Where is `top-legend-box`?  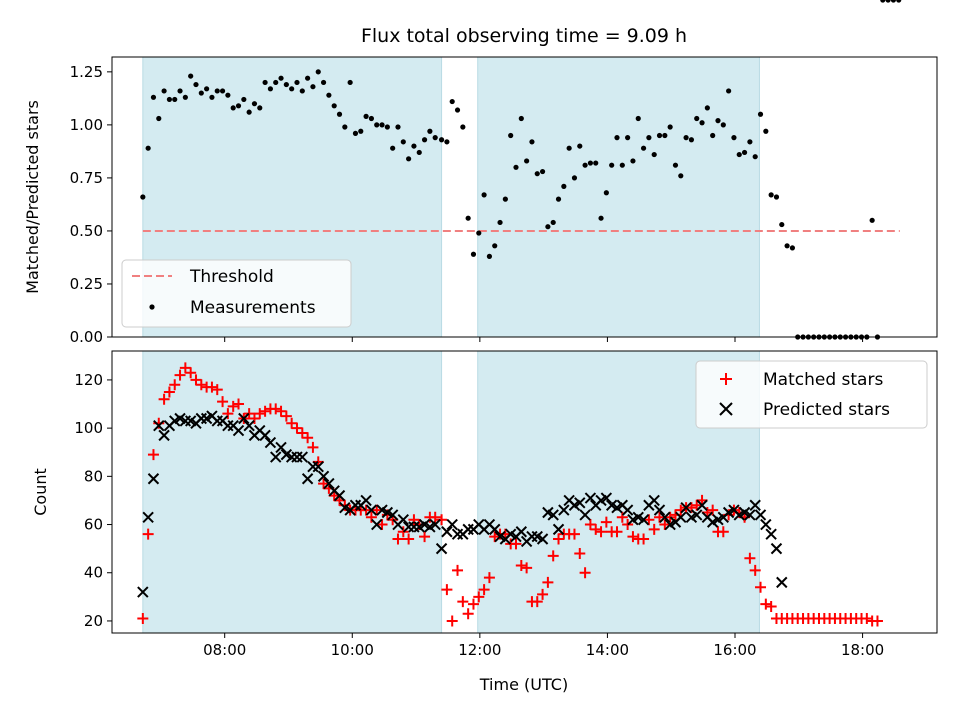 top-legend-box is located at coordinates (236, 293).